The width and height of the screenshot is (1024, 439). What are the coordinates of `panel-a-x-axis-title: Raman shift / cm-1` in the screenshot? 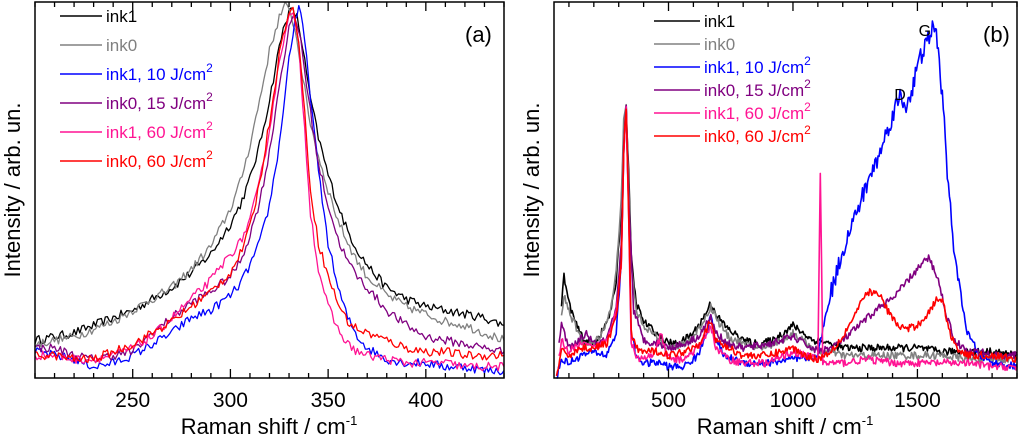 It's located at (269, 426).